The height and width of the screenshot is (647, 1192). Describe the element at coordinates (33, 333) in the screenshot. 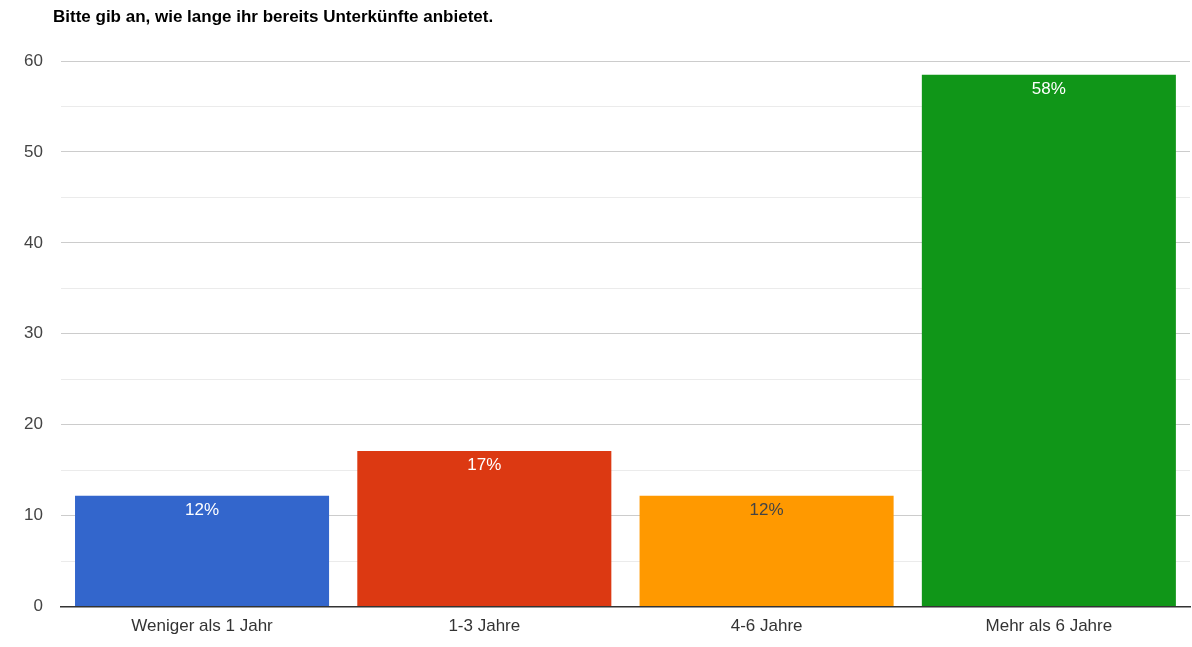

I see `y-tick-label: 30` at that location.